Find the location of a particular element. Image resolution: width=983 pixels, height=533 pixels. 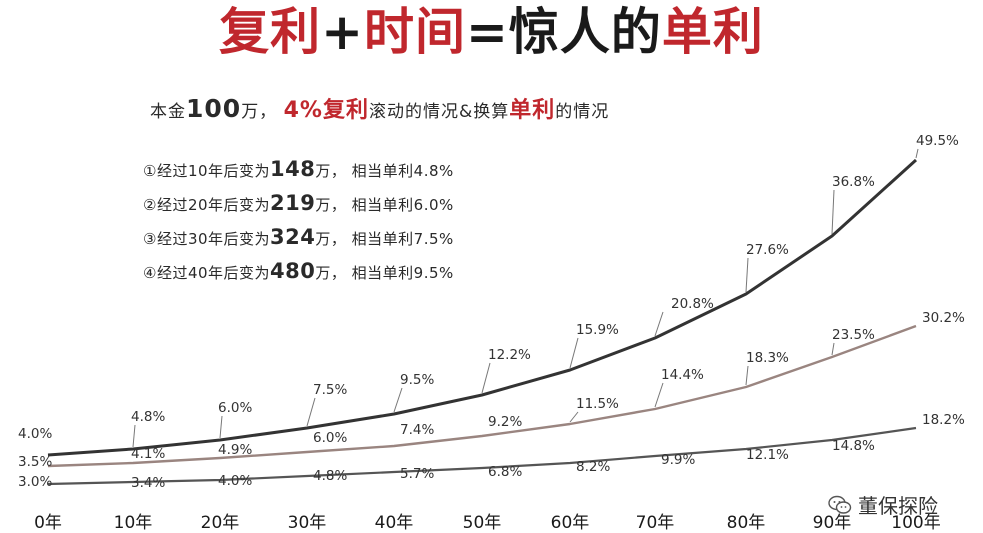

note-item: ③经过30年后变为324万， 相当单利7.5% is located at coordinates (298, 237).